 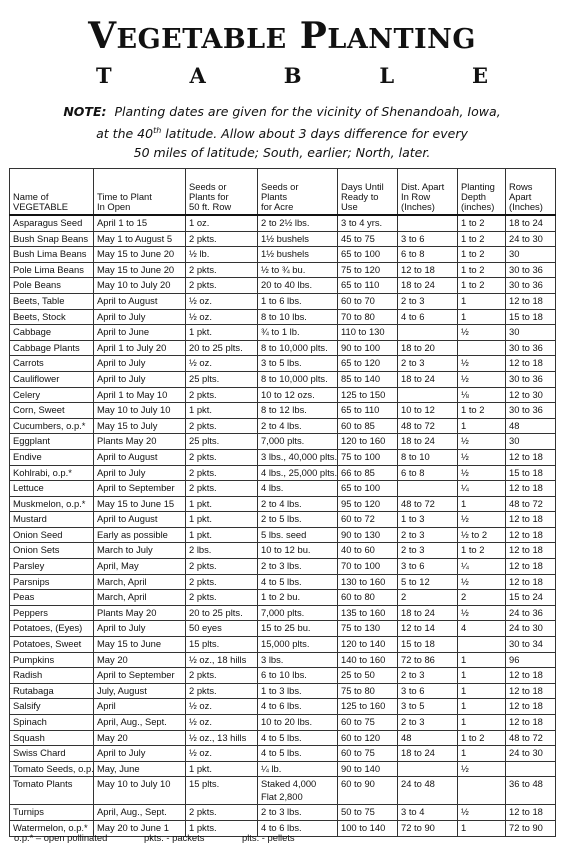 I want to click on table-cell: 120 to 160, so click(x=367, y=441).